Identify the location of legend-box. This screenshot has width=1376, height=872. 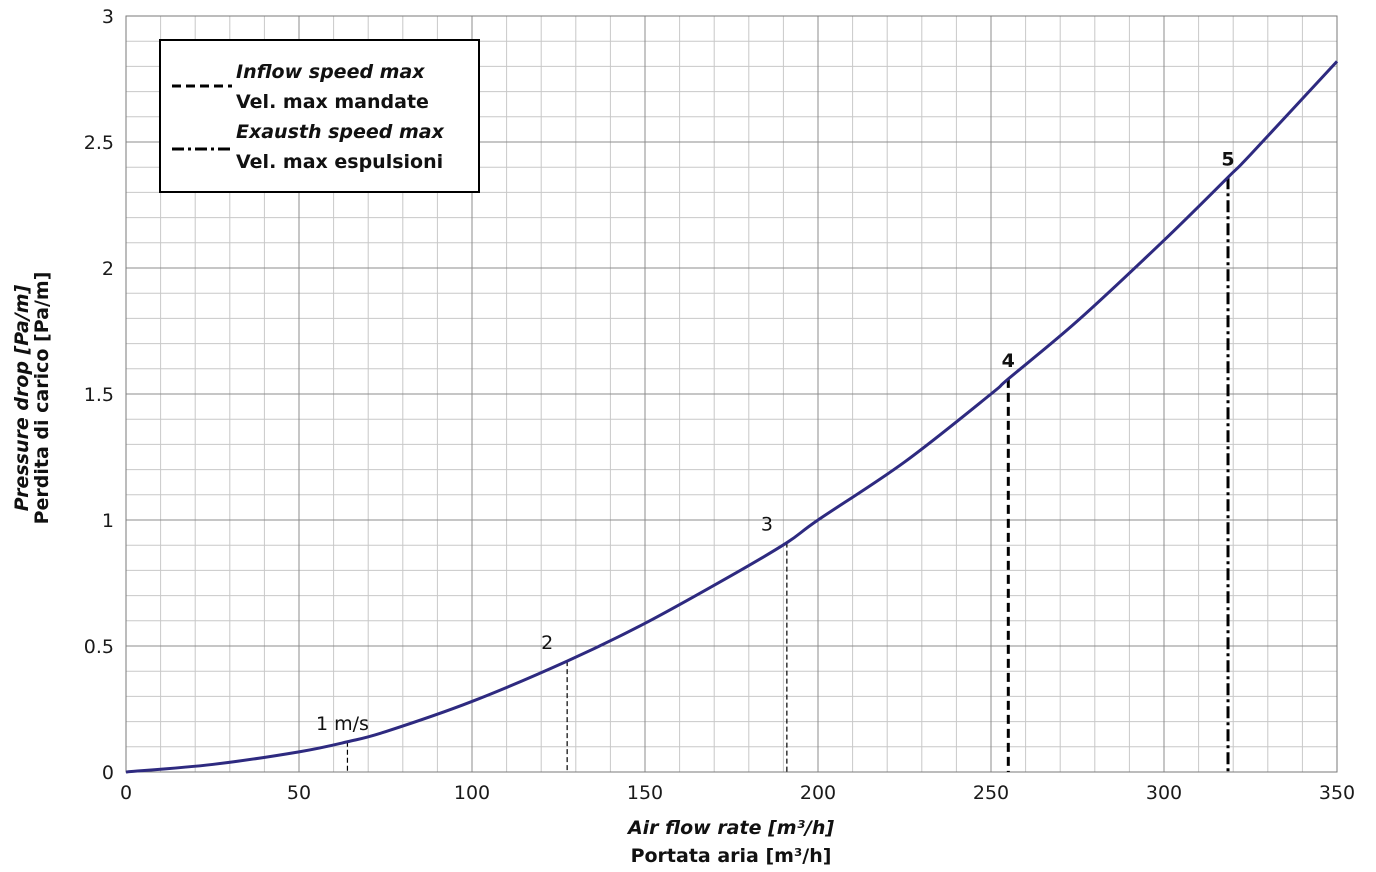
(319, 116).